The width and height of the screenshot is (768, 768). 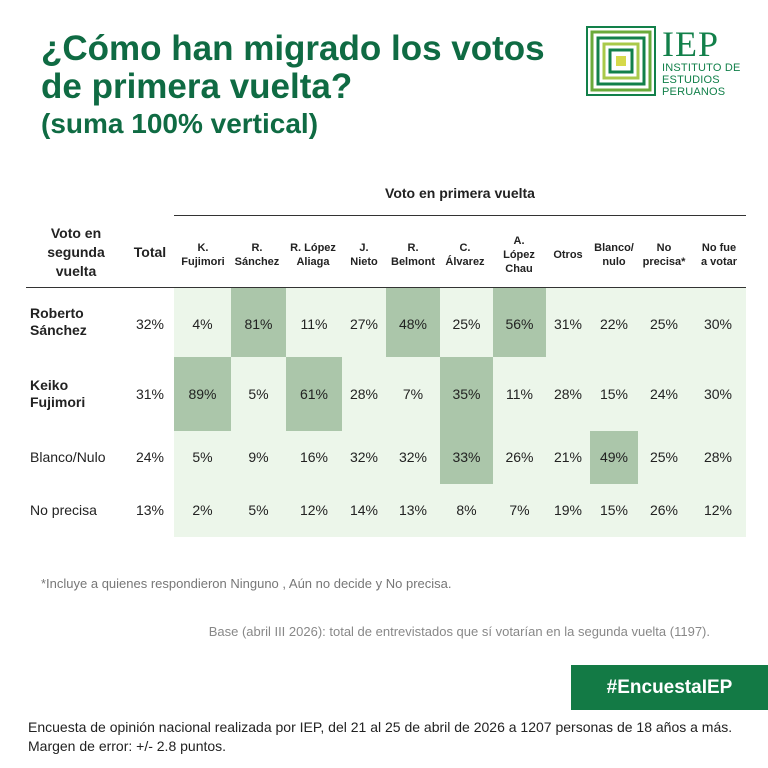 What do you see at coordinates (76, 251) in the screenshot?
I see `row-header: Voto en segunda vuelta` at bounding box center [76, 251].